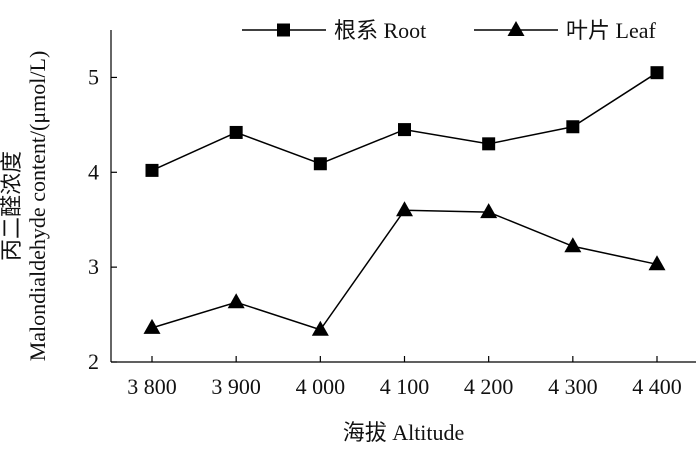 Image resolution: width=700 pixels, height=453 pixels. I want to click on legend-label-root: 根系 Root, so click(380, 30).